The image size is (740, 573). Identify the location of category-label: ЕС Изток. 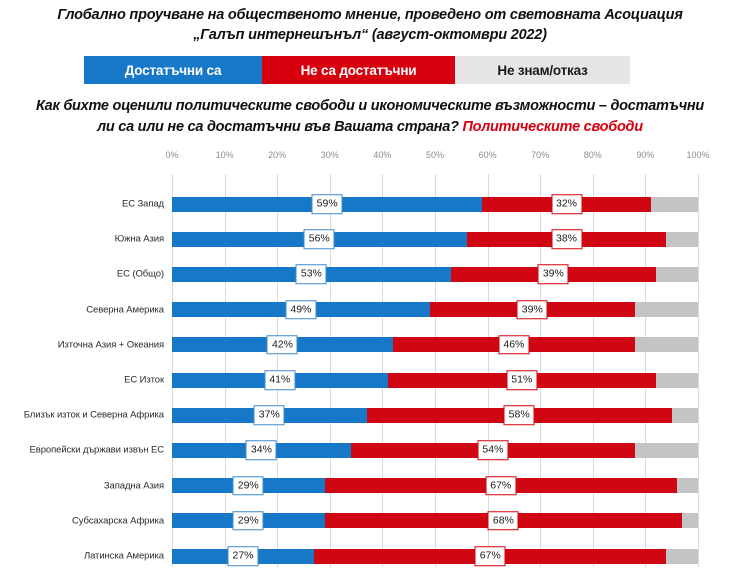
(144, 380).